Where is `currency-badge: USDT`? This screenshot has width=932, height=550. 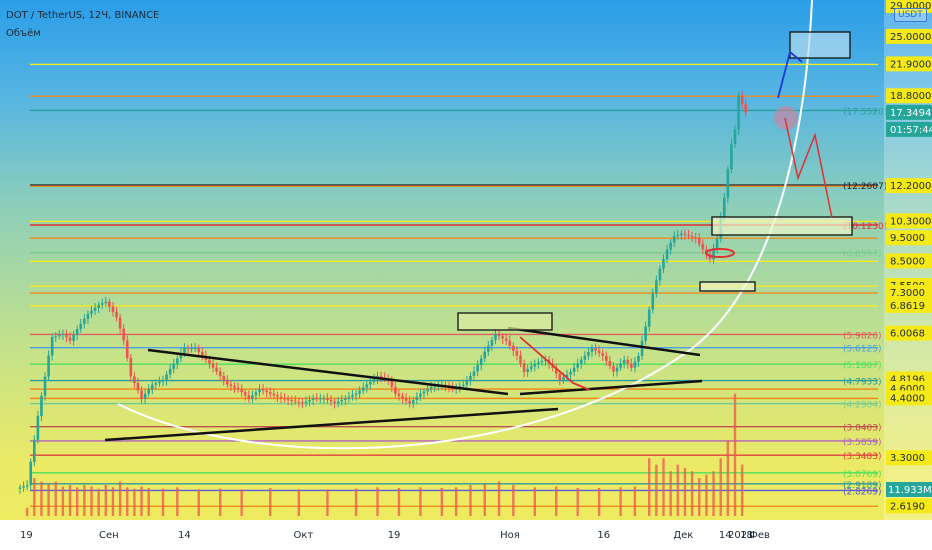
currency-badge: USDT is located at coordinates (910, 15).